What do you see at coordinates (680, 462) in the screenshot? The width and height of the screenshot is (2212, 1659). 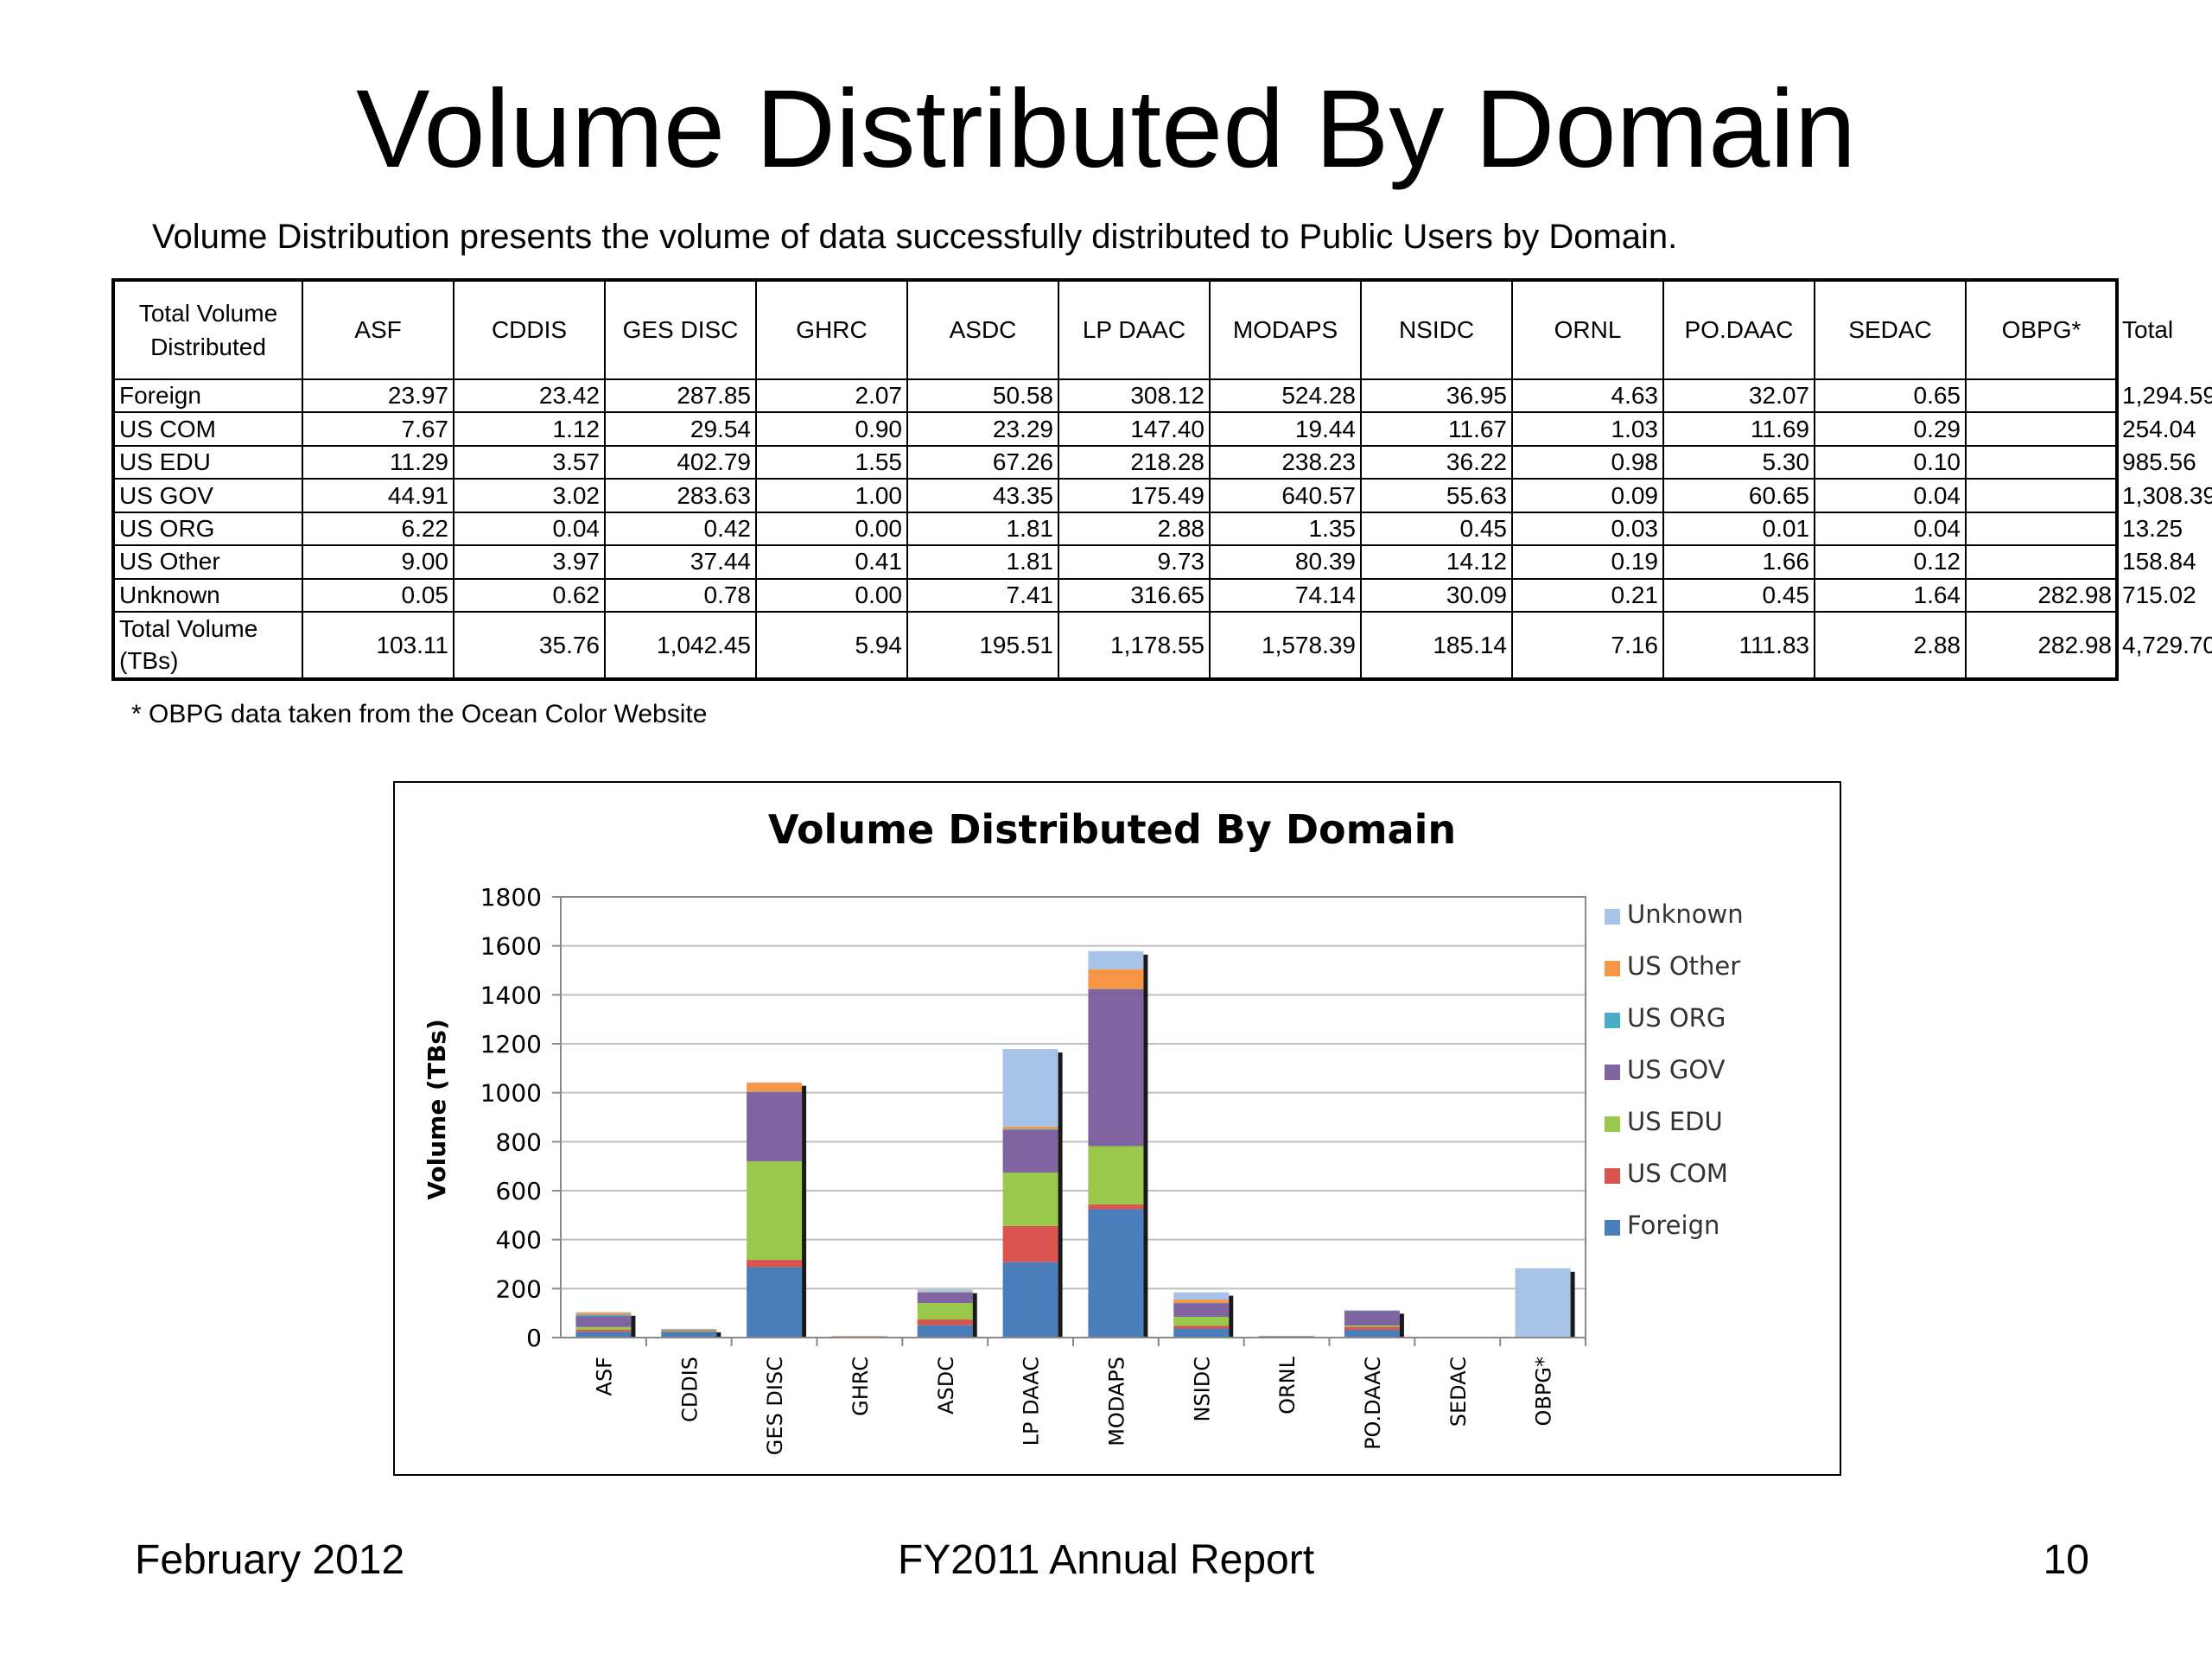 I see `table-cell: 402.79` at bounding box center [680, 462].